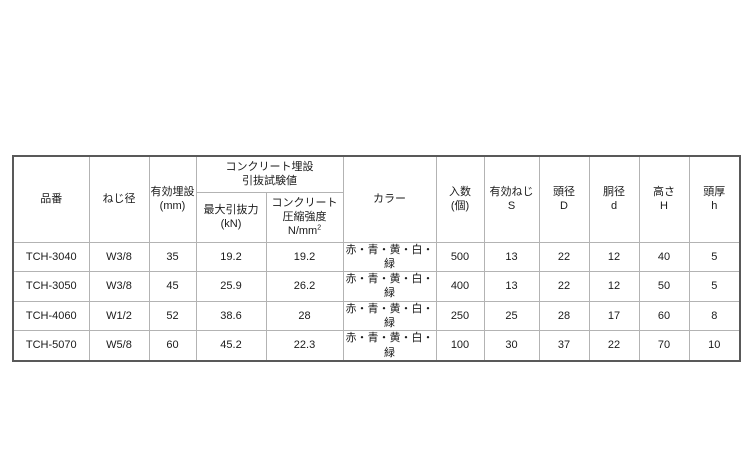 The height and width of the screenshot is (450, 750). What do you see at coordinates (304, 231) in the screenshot?
I see `header-unit: N/mm2` at bounding box center [304, 231].